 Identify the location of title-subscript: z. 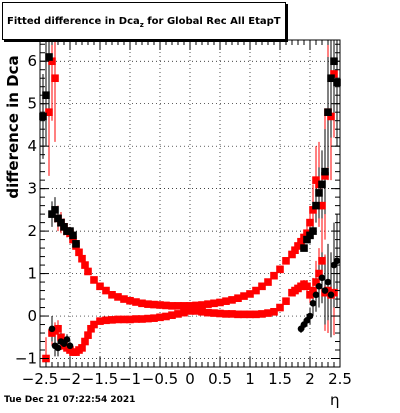
(141, 25).